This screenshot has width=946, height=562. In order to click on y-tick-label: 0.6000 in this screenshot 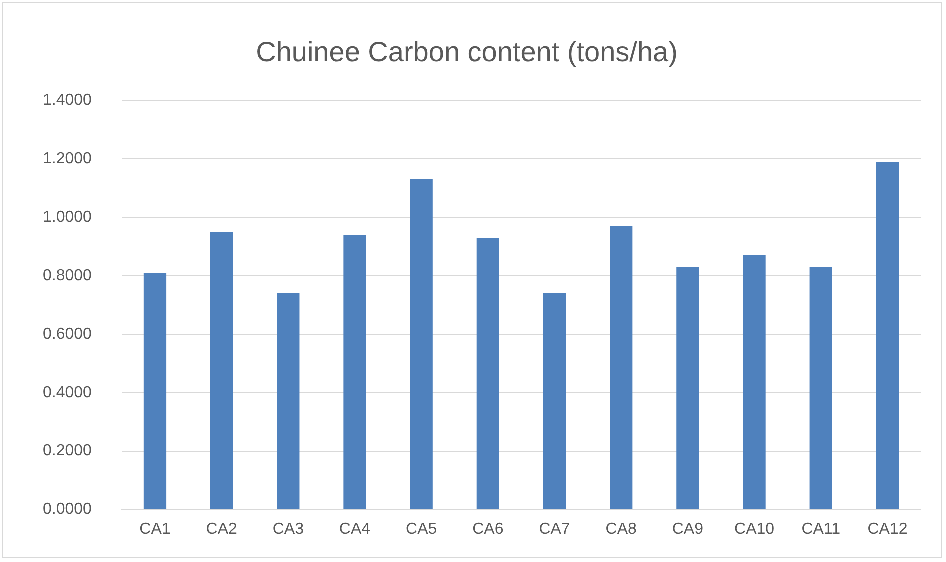, I will do `click(67, 334)`.